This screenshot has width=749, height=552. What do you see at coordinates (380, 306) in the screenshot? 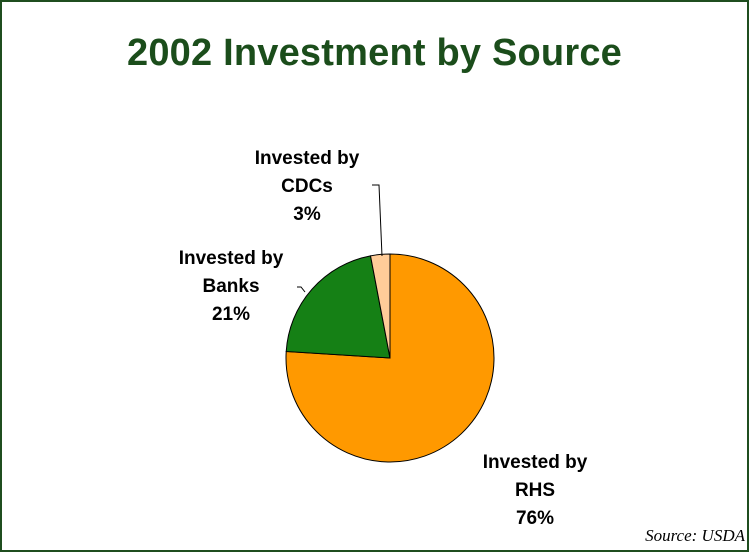
I see `pie-slice-cdcs` at bounding box center [380, 306].